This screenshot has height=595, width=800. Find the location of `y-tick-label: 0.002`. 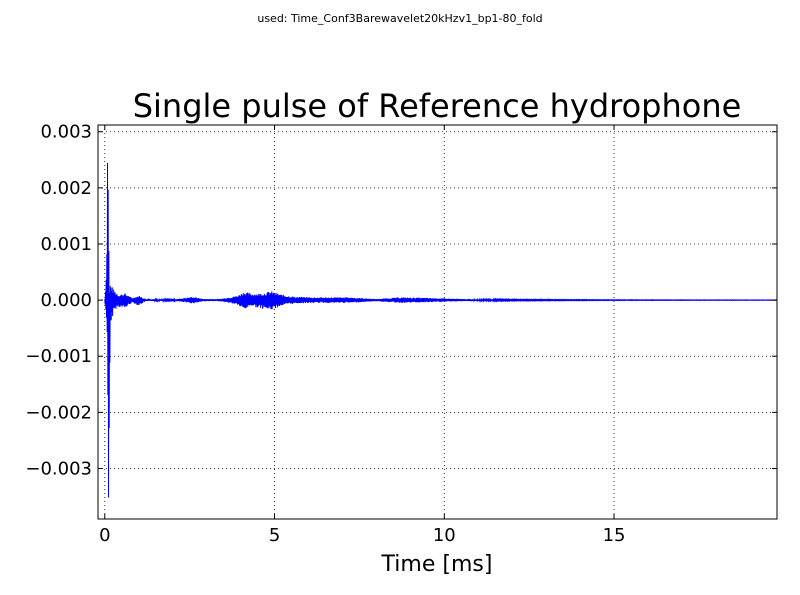

y-tick-label: 0.002 is located at coordinates (66, 188).